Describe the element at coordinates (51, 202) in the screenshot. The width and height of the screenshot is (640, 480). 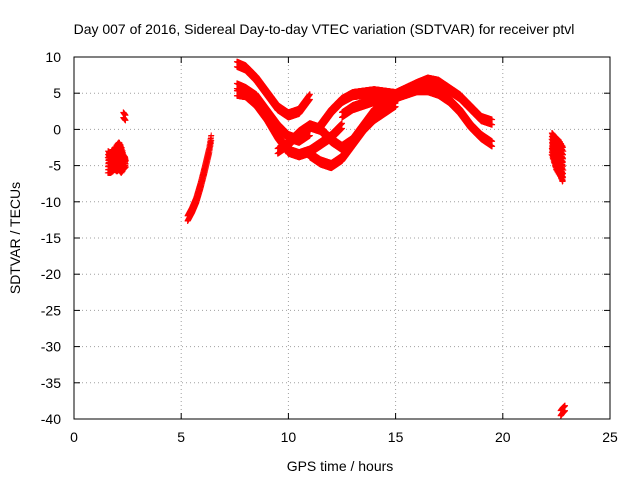
I see `y-tick-label: -10` at that location.